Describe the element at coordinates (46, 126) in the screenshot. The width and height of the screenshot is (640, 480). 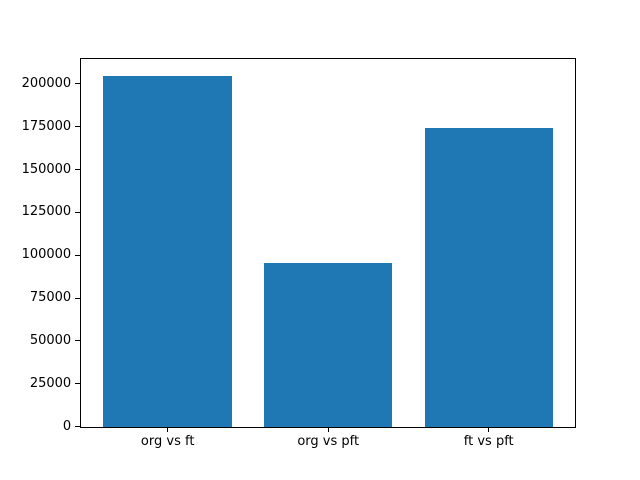
I see `y-axis-tick-label: 175000` at that location.